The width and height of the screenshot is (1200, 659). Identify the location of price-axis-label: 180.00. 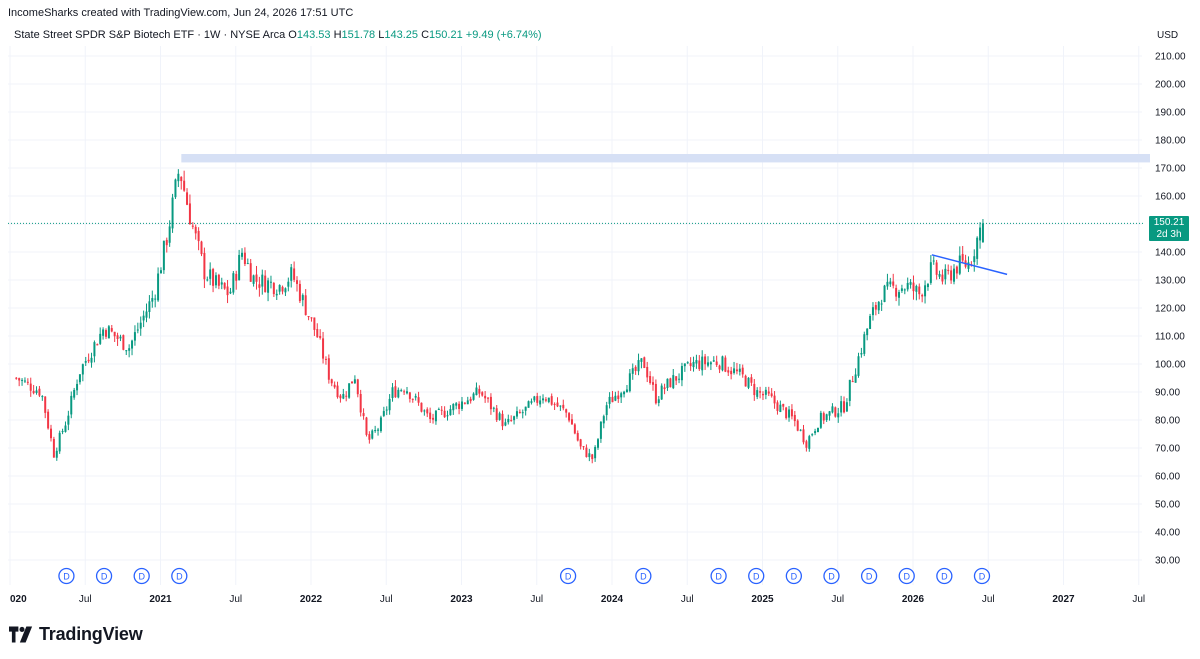
(1170, 141).